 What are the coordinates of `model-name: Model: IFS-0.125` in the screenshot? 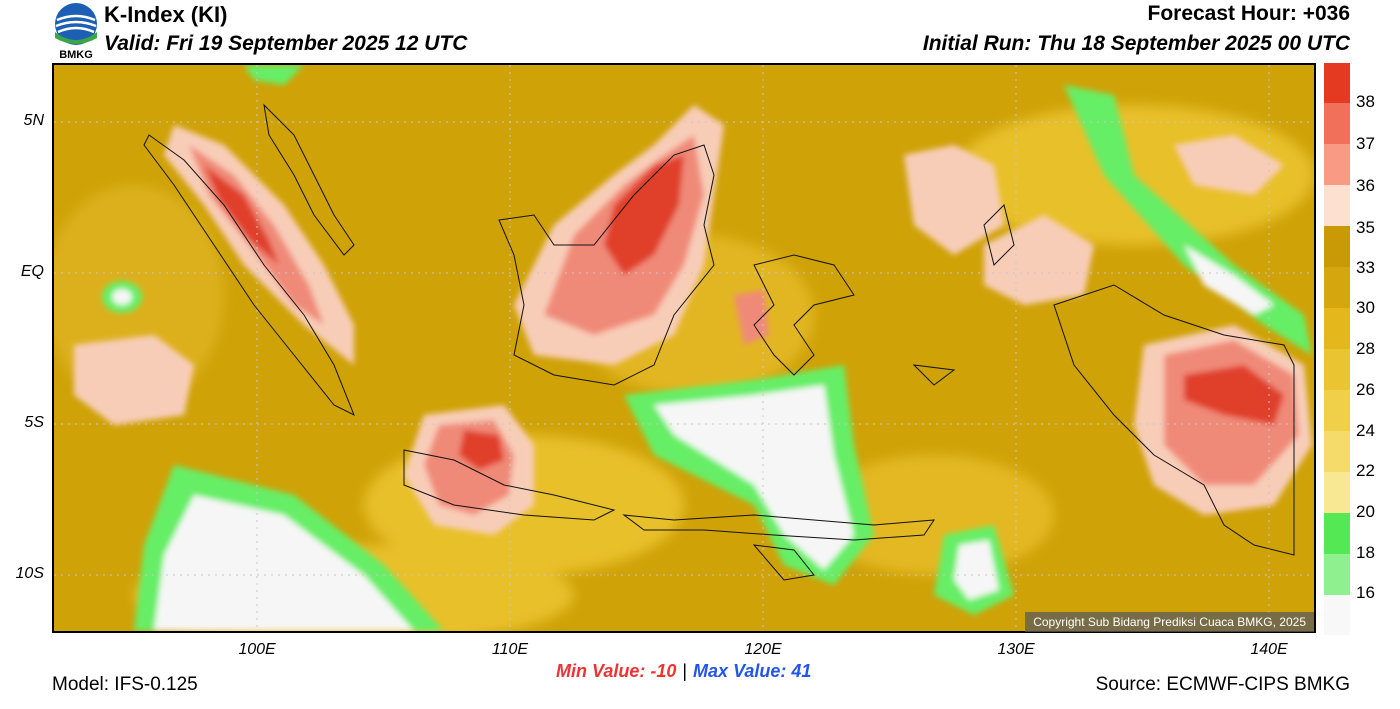 It's located at (125, 684).